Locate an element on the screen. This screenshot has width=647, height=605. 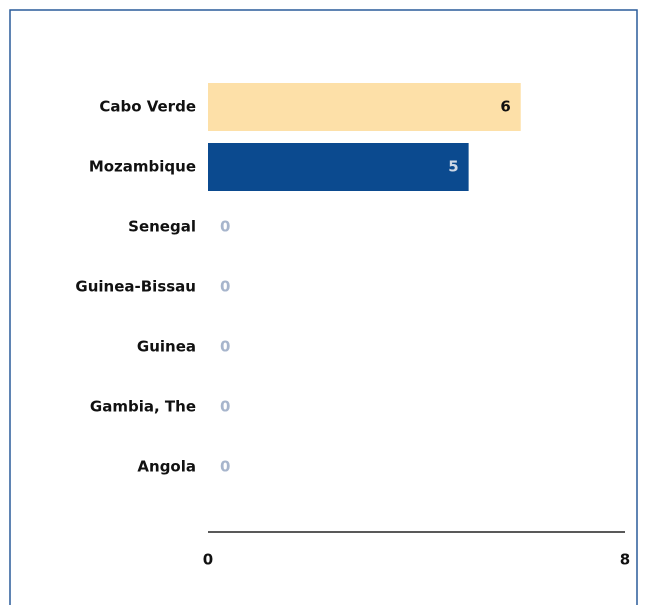
y-tick-label: Cabo Verde is located at coordinates (147, 107).